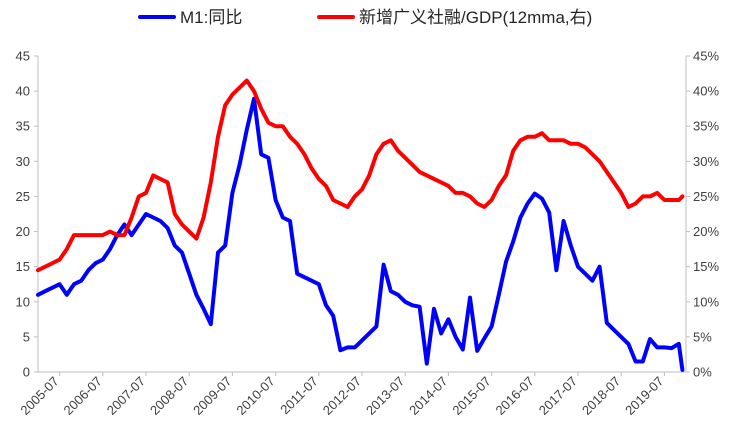 This screenshot has width=733, height=444. Describe the element at coordinates (23, 231) in the screenshot. I see `left-tick-label: 20` at that location.